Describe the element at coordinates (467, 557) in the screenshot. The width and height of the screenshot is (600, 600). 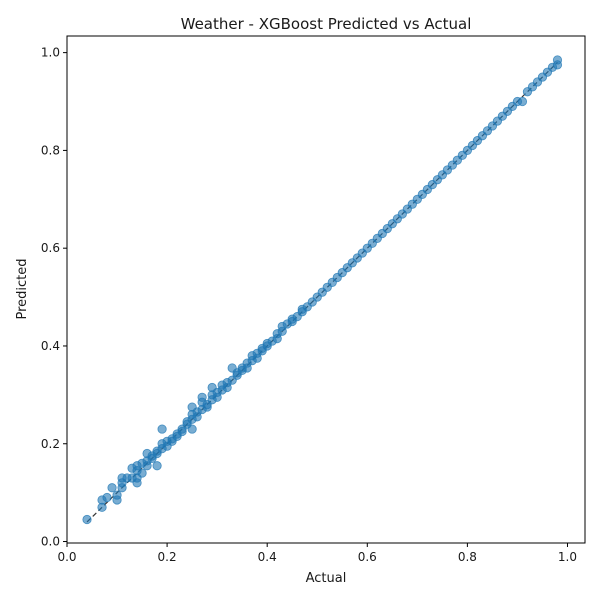
I see `x-tick-label: 0.8` at that location.